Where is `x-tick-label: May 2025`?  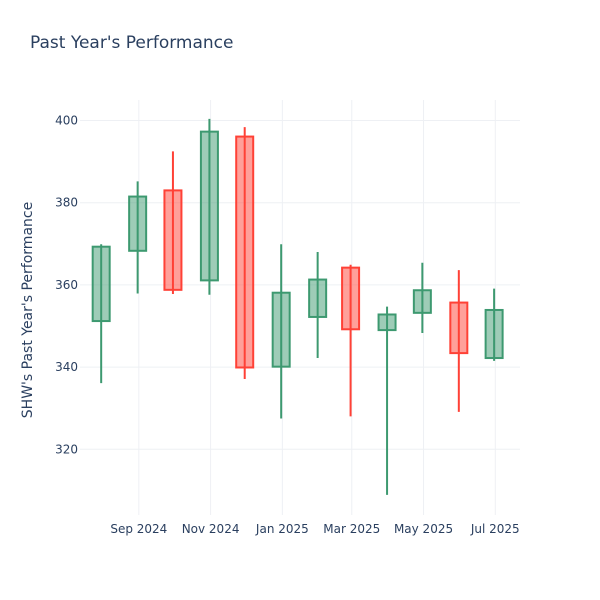
x-tick-label: May 2025 is located at coordinates (423, 529).